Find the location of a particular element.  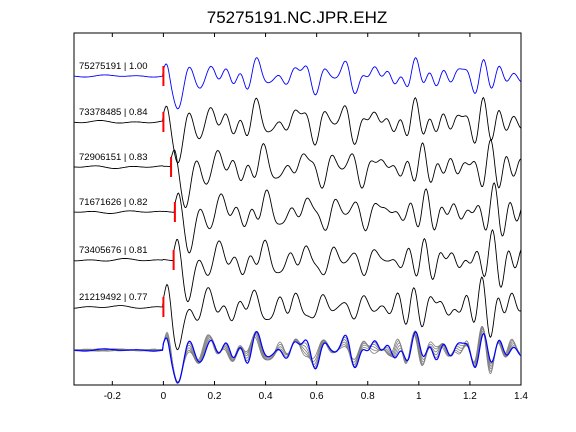

picks-group is located at coordinates (169, 191).